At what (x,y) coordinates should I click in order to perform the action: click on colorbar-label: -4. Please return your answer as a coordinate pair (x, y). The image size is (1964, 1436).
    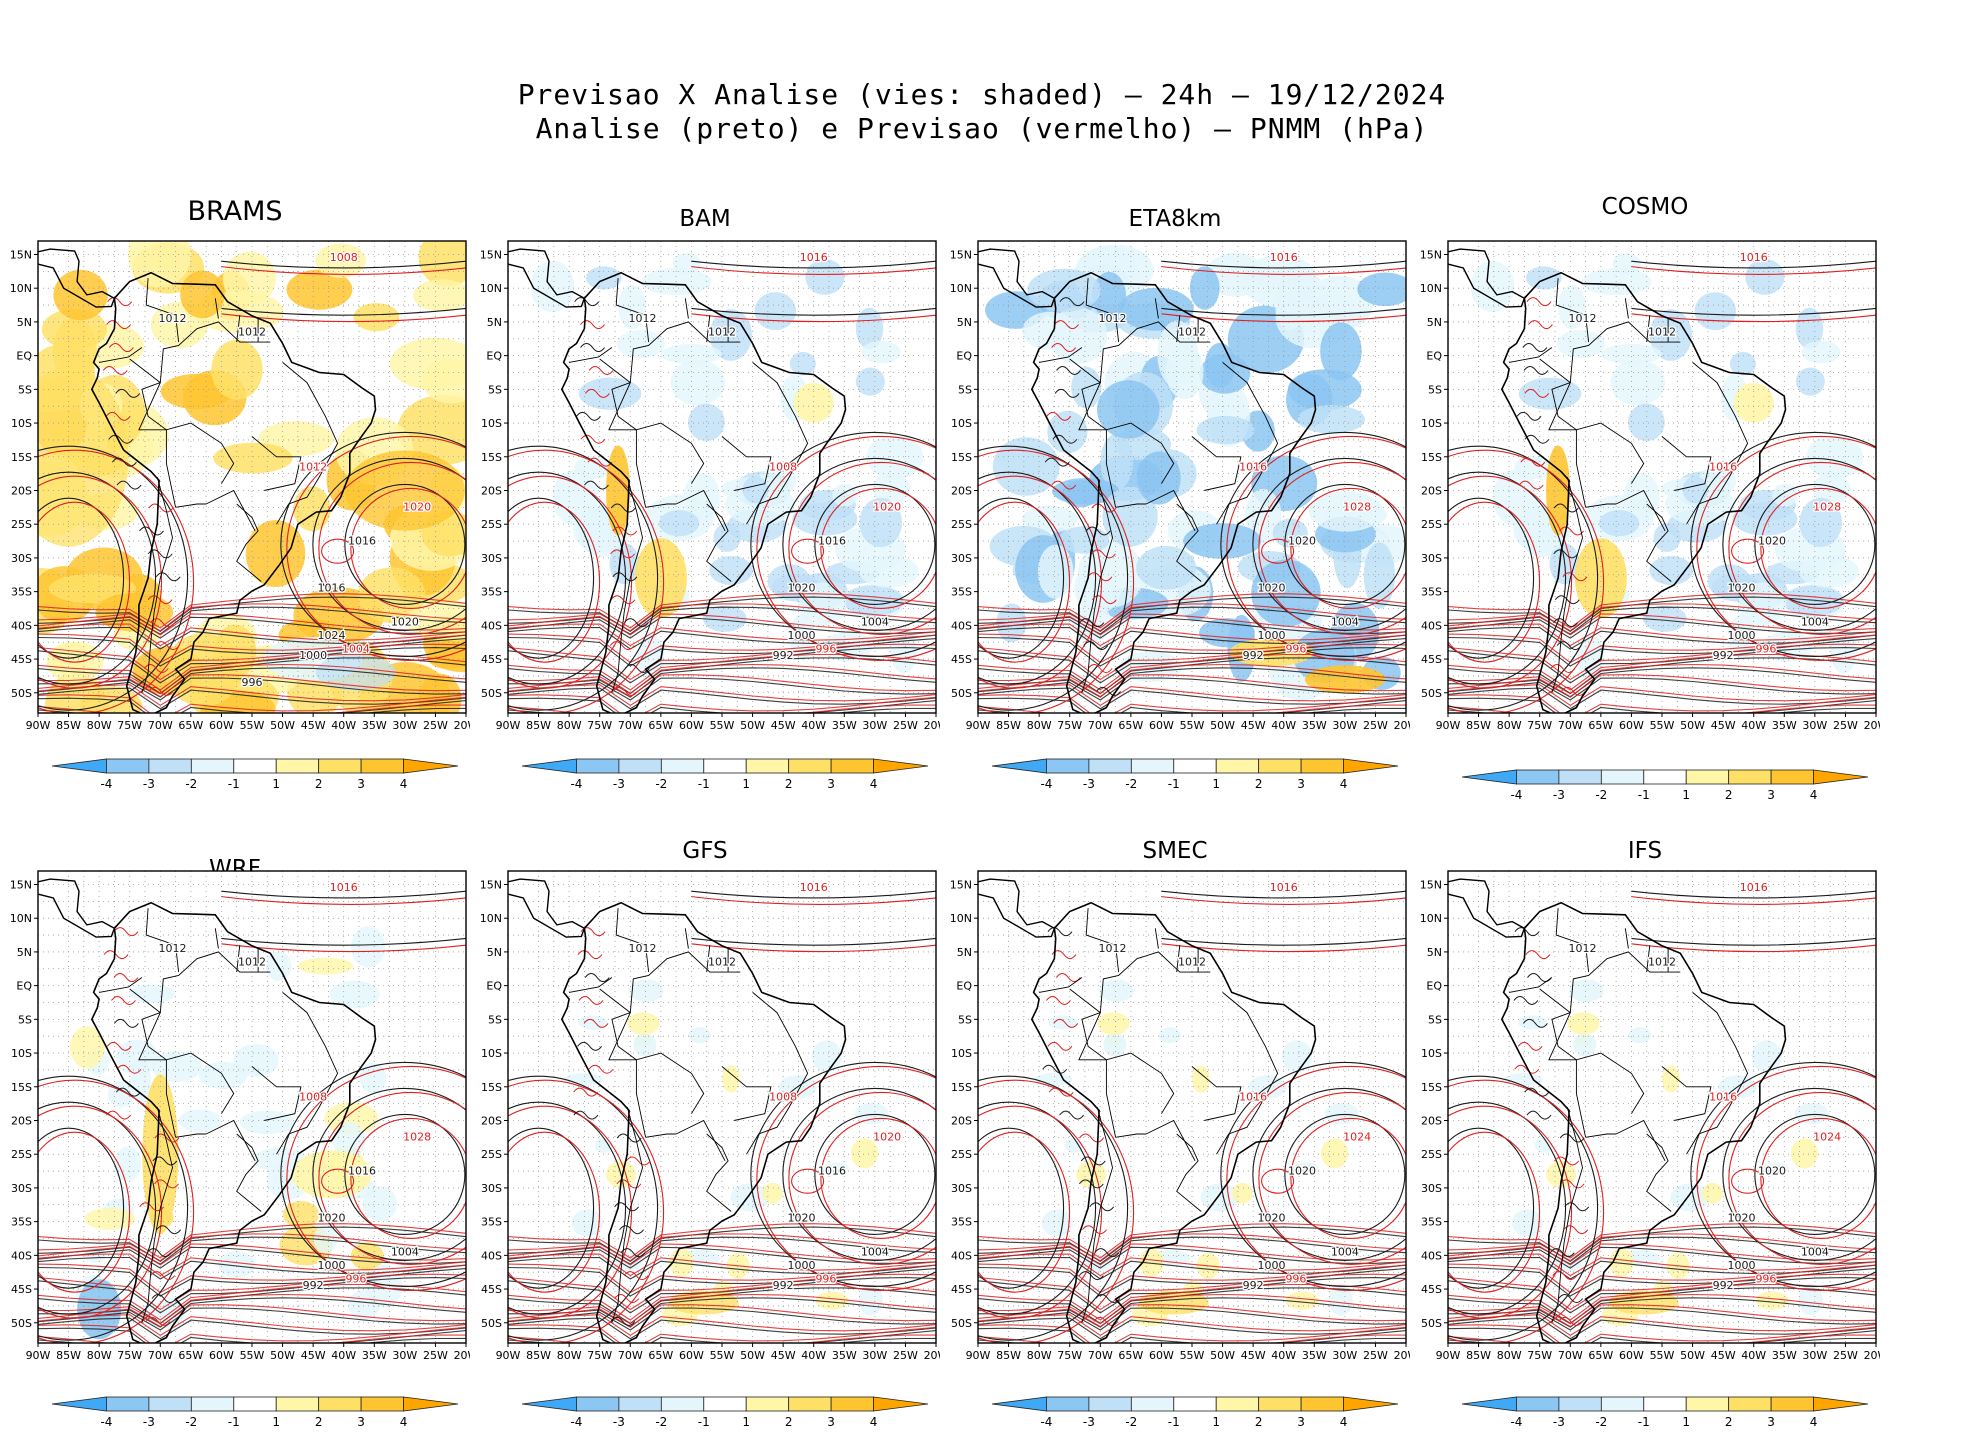
    Looking at the image, I should click on (106, 1422).